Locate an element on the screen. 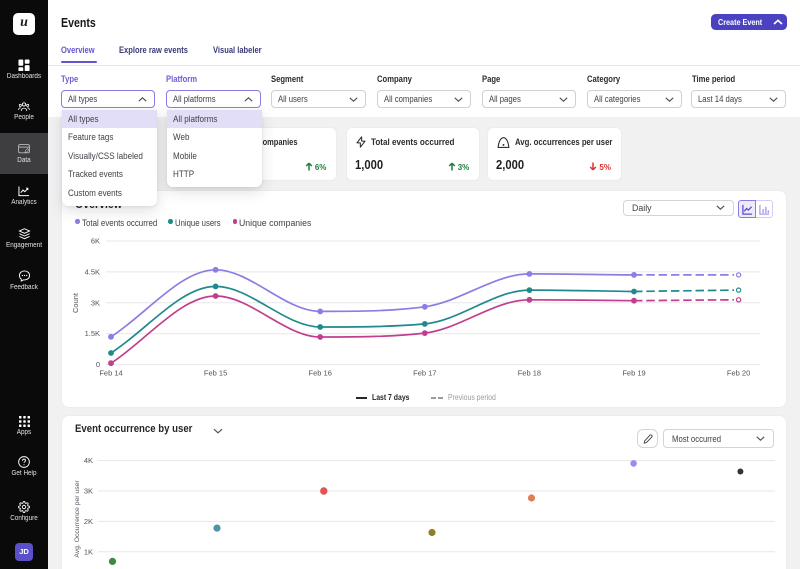 The image size is (800, 569). svg-text: Feb 19 is located at coordinates (633, 373).